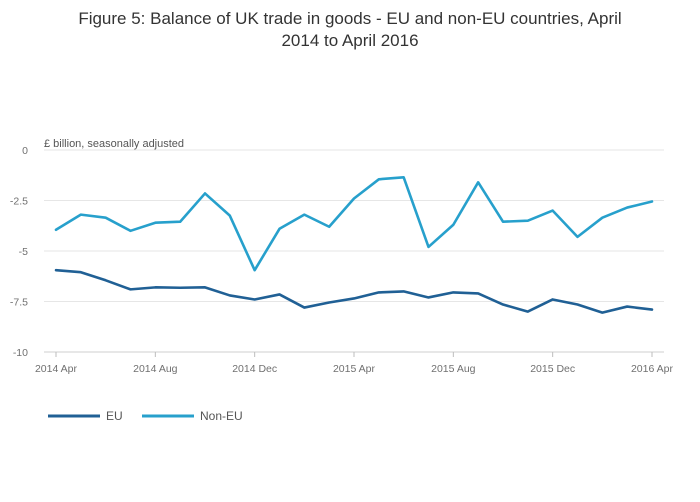 Image resolution: width=700 pixels, height=502 pixels. What do you see at coordinates (23, 252) in the screenshot?
I see `y-tick-label: -5` at bounding box center [23, 252].